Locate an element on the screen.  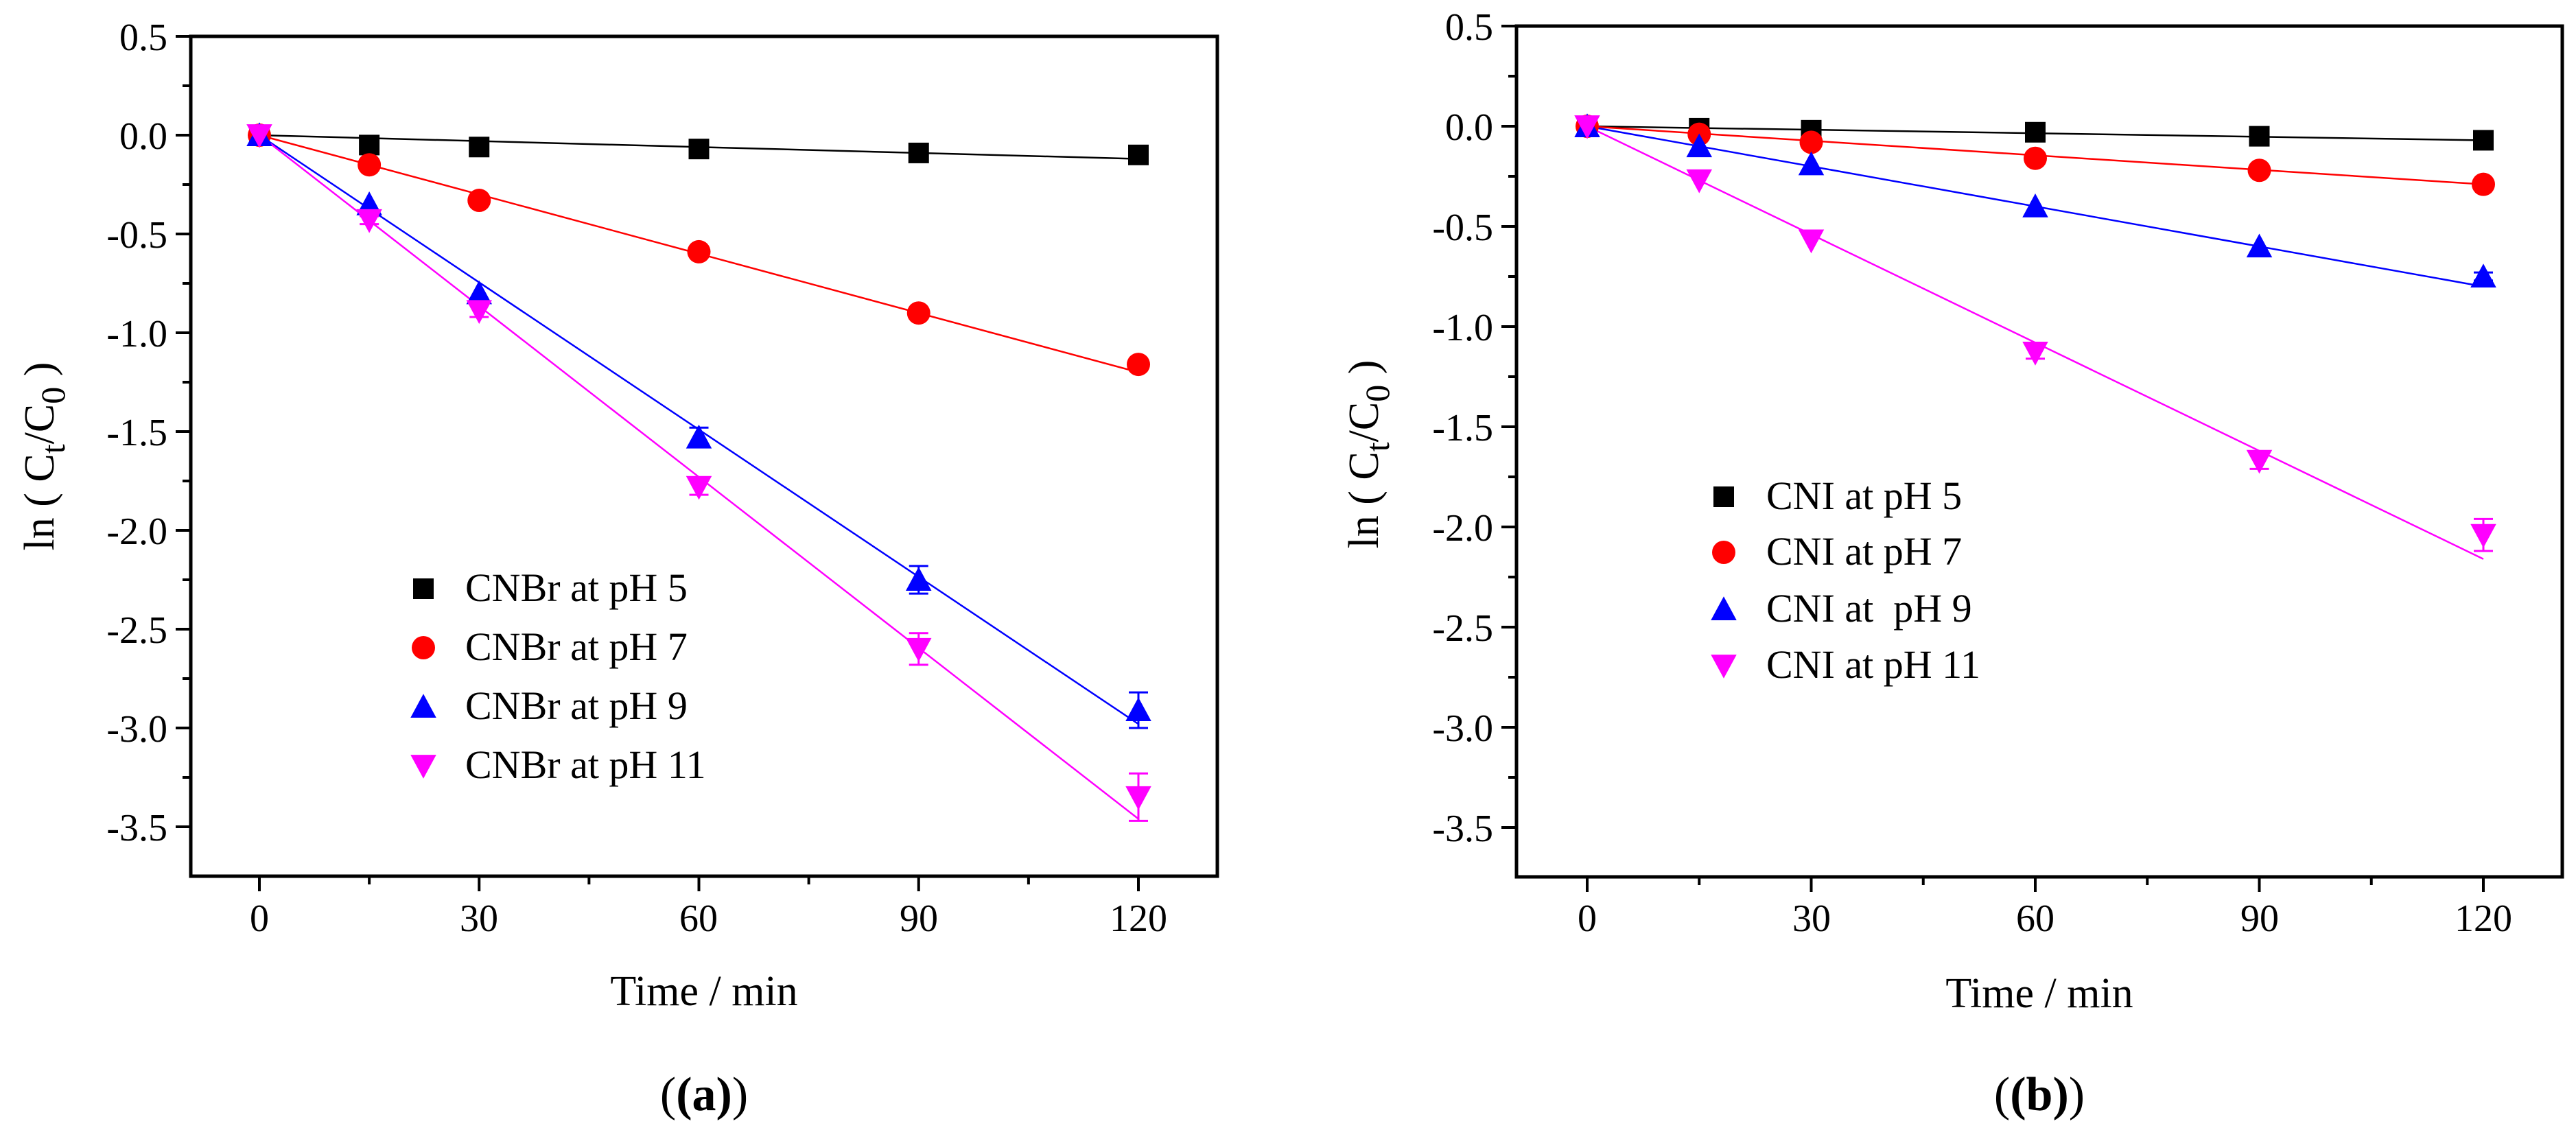
y-tick-label: -2.5 is located at coordinates (1462, 628).